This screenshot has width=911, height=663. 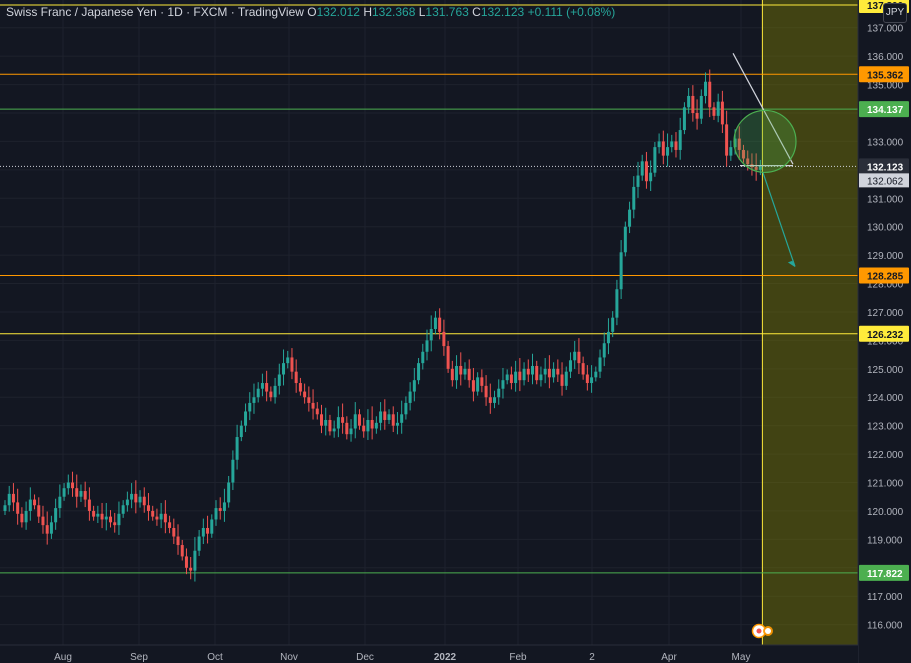 I want to click on level-price-tag: 128.285, so click(x=885, y=276).